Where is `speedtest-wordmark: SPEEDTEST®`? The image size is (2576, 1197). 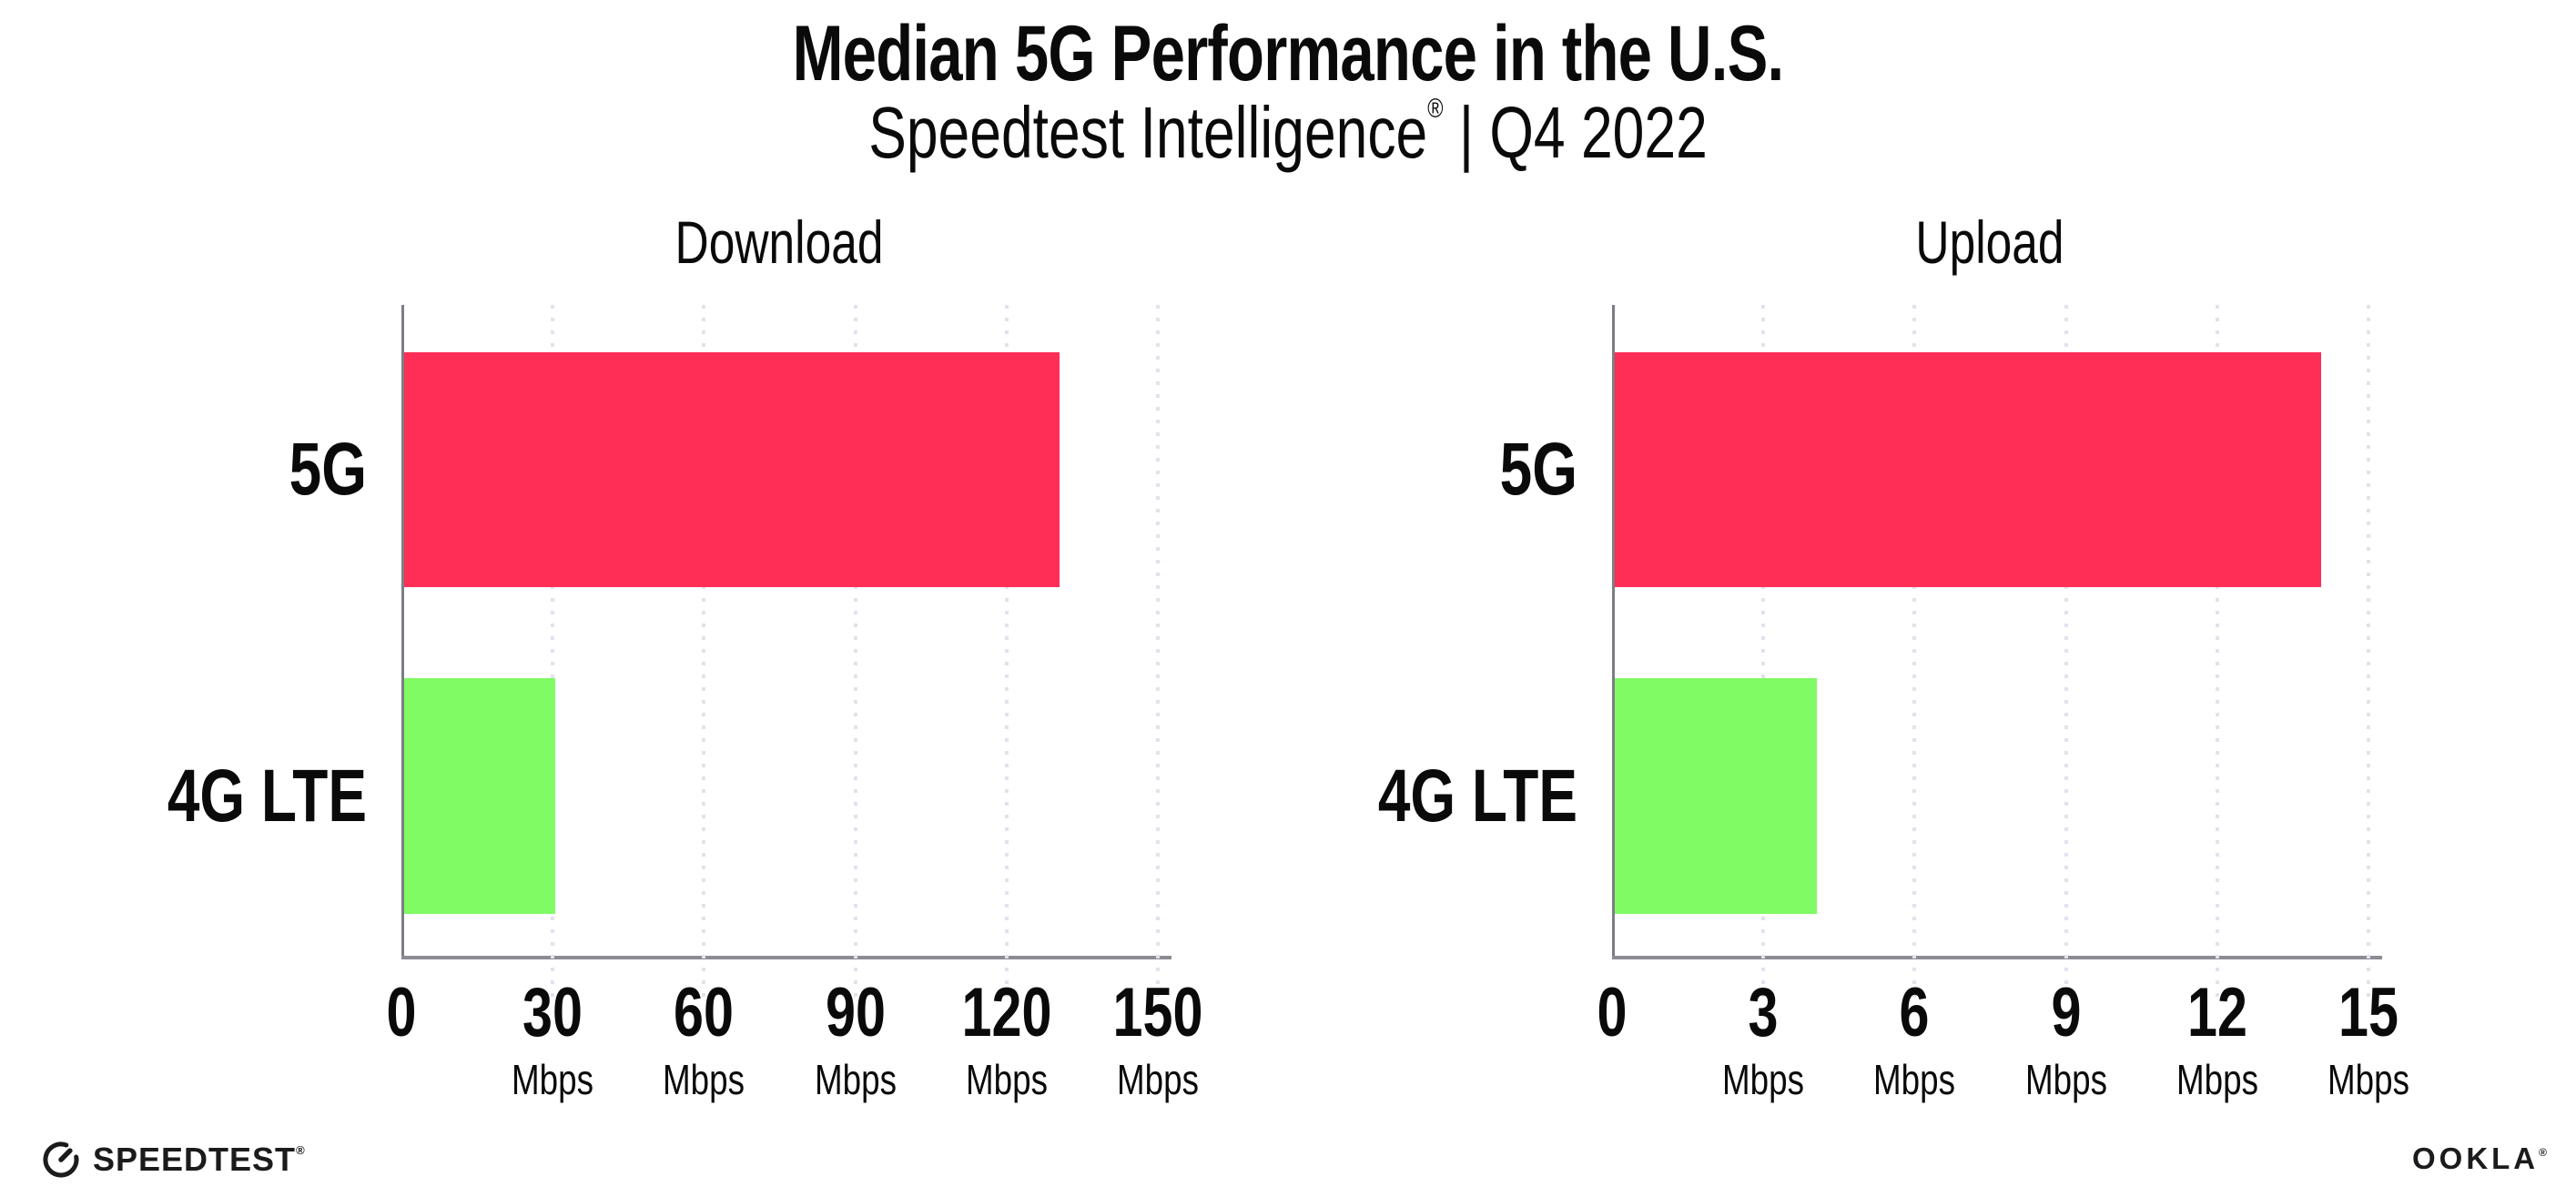
speedtest-wordmark: SPEEDTEST® is located at coordinates (199, 1159).